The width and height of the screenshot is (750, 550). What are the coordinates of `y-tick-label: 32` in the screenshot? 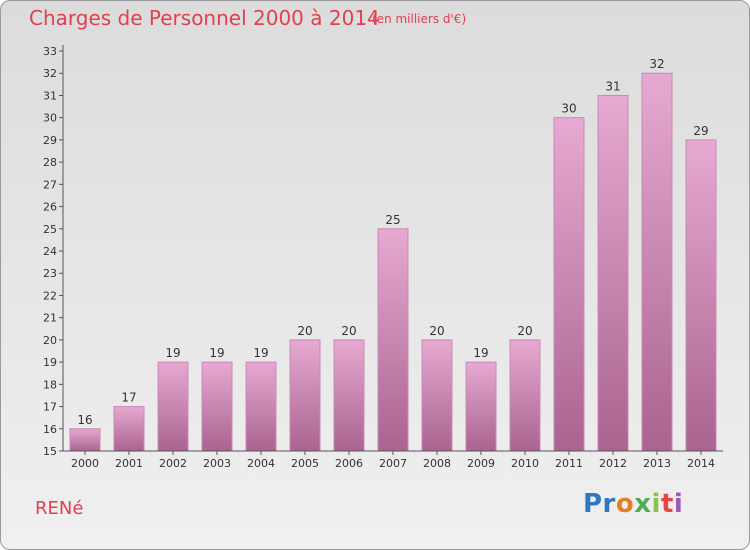 It's located at (50, 73).